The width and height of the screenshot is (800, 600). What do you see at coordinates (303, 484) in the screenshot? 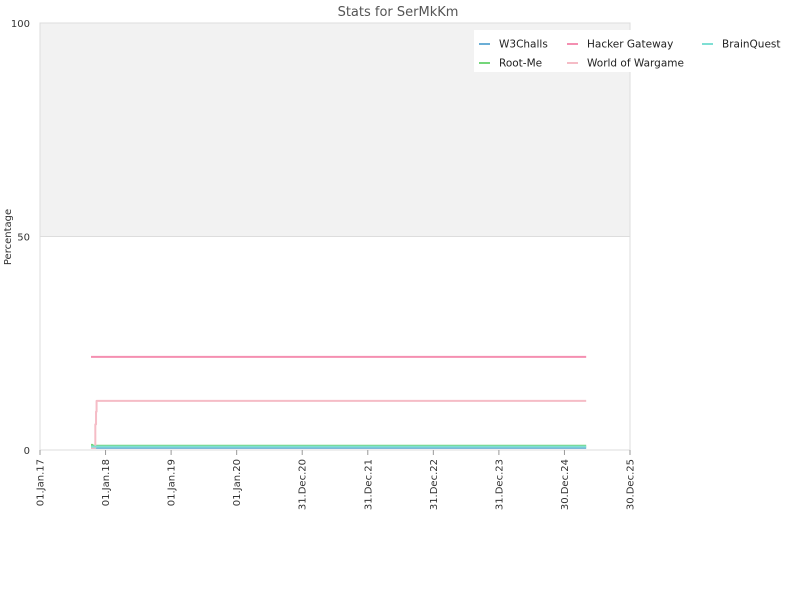
I see `x-tick-label: 31.Dec.20` at bounding box center [303, 484].